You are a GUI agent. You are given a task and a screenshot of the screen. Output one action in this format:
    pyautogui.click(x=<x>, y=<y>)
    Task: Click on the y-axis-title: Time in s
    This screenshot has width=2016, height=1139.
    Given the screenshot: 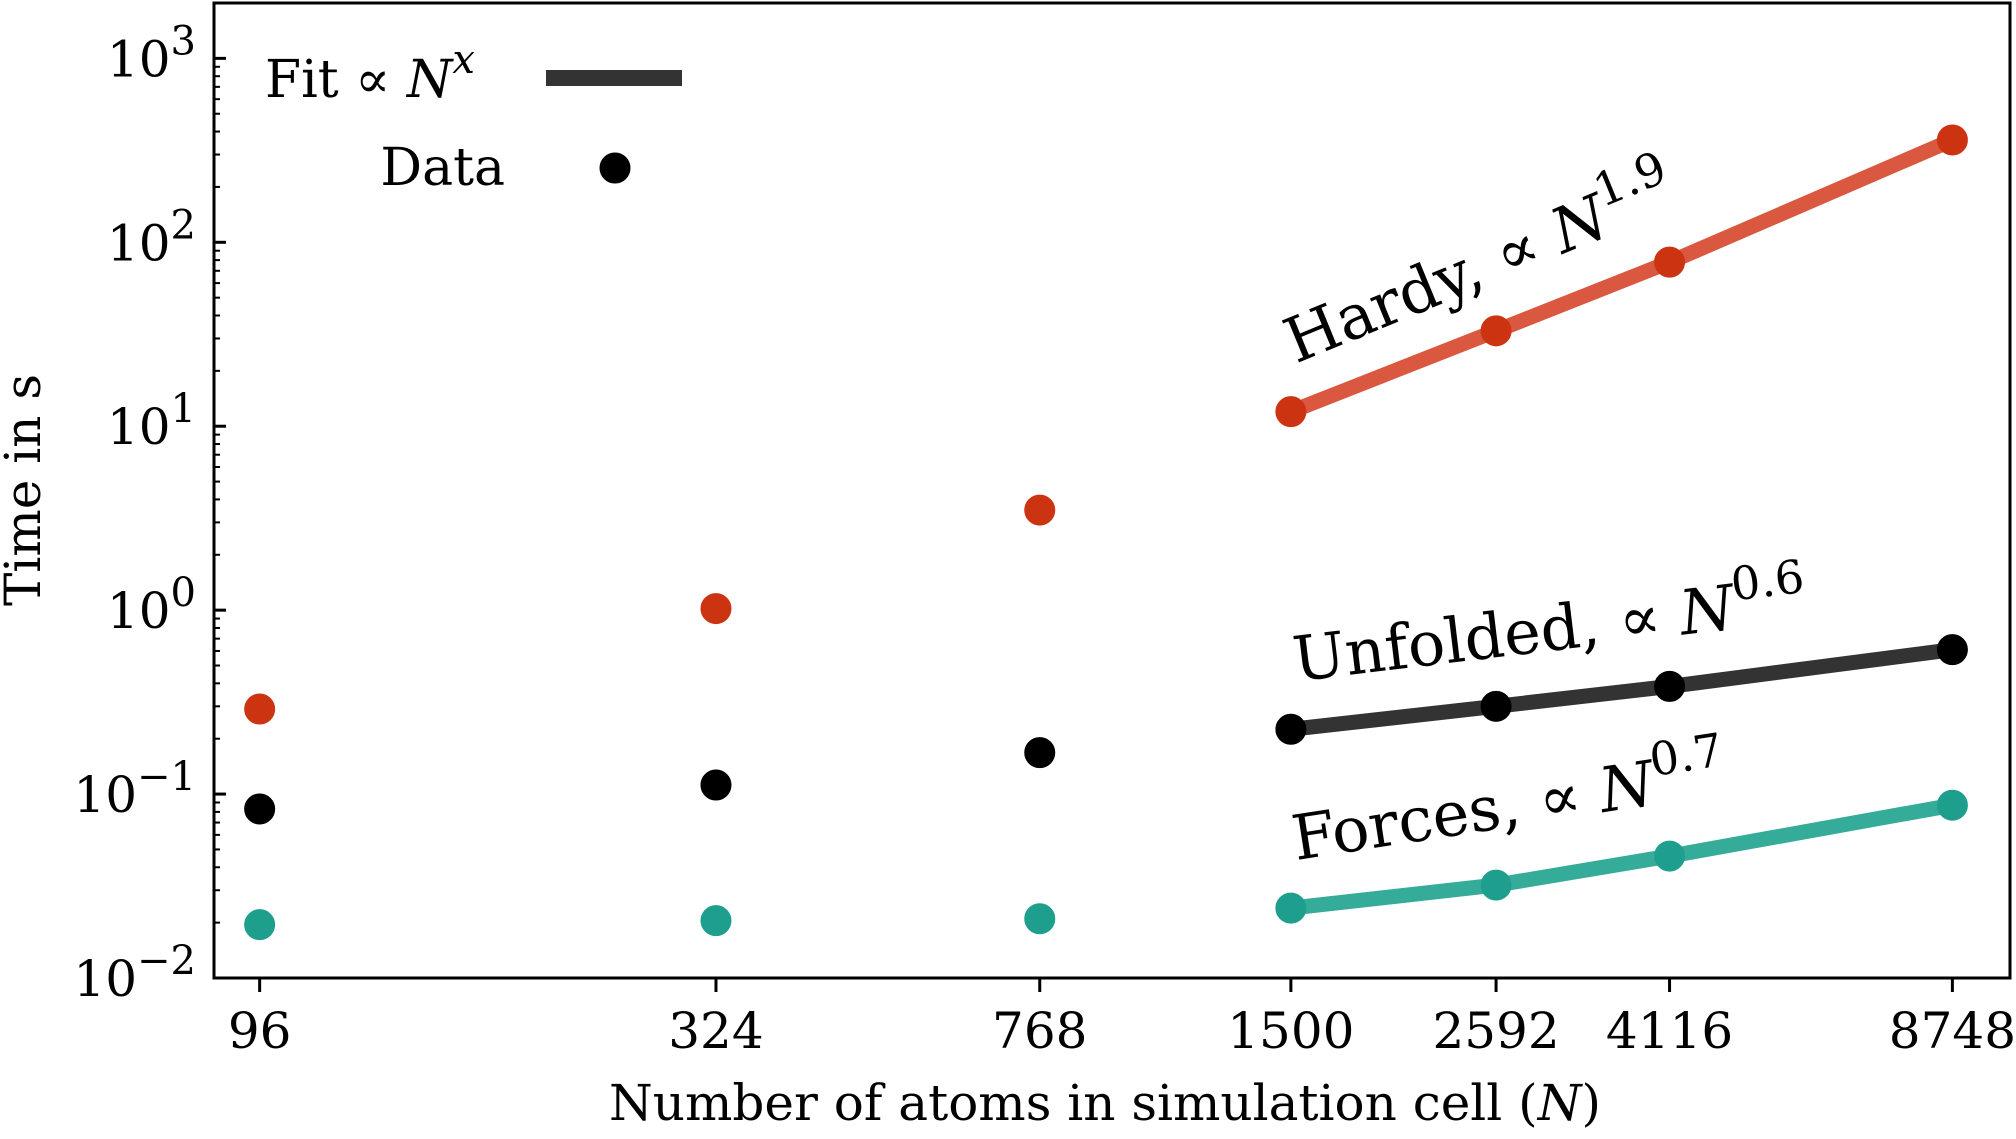 What is the action you would take?
    pyautogui.click(x=26, y=490)
    